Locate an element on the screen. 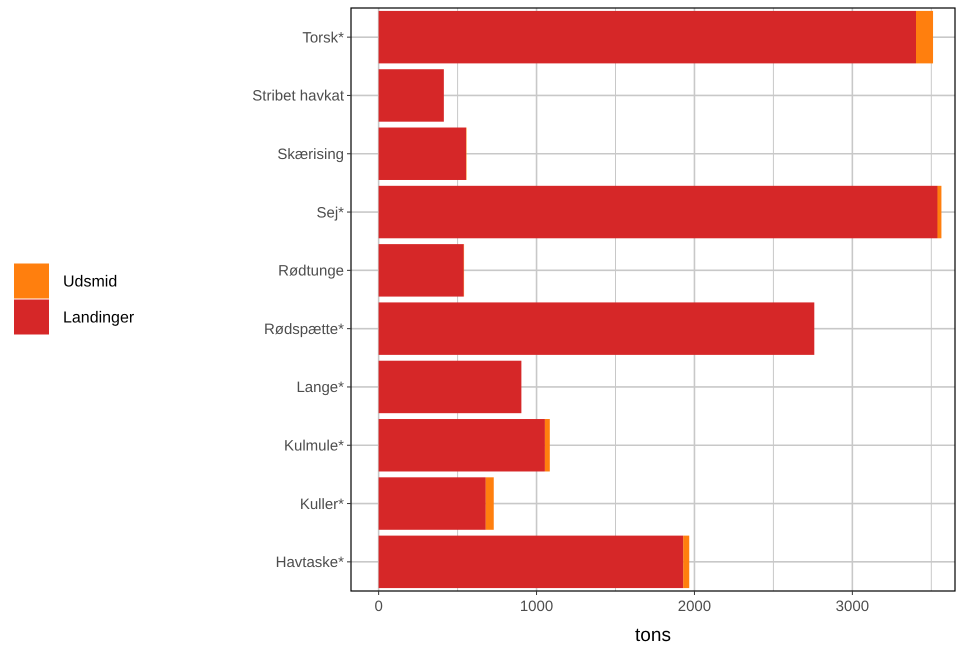 The width and height of the screenshot is (956, 647). y-tick-label: Stribet havkat is located at coordinates (298, 96).